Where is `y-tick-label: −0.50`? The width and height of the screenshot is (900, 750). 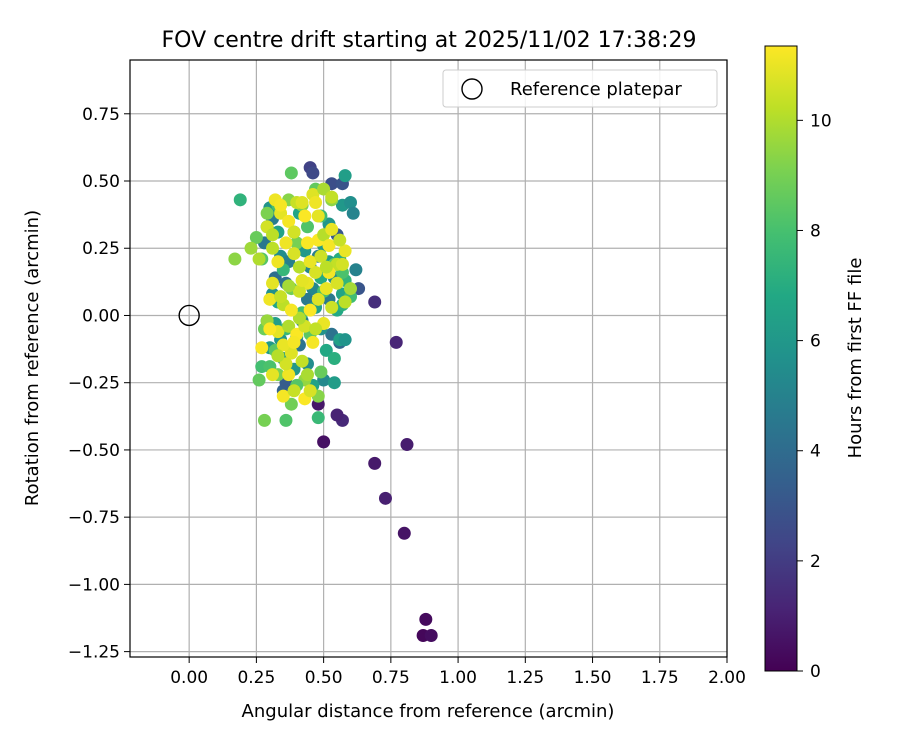 y-tick-label: −0.50 is located at coordinates (94, 451).